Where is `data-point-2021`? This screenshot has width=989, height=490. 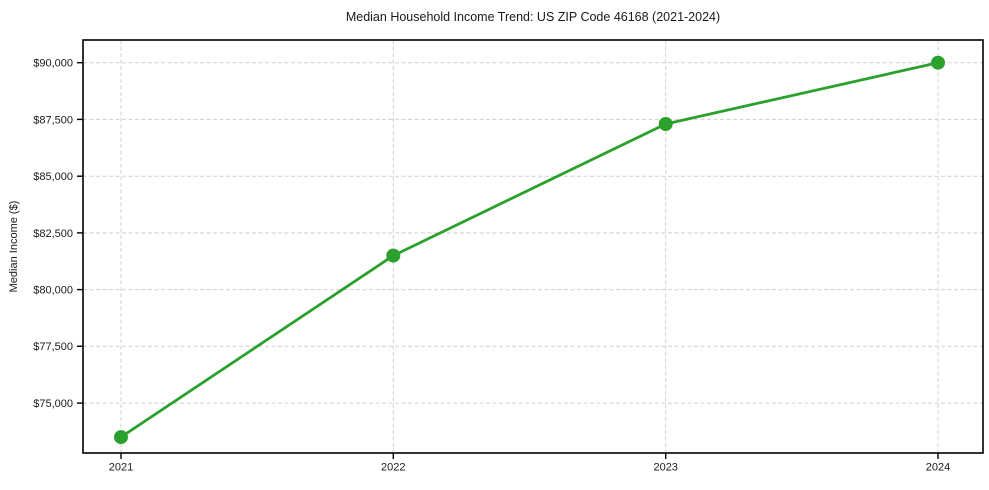
data-point-2021 is located at coordinates (121, 437).